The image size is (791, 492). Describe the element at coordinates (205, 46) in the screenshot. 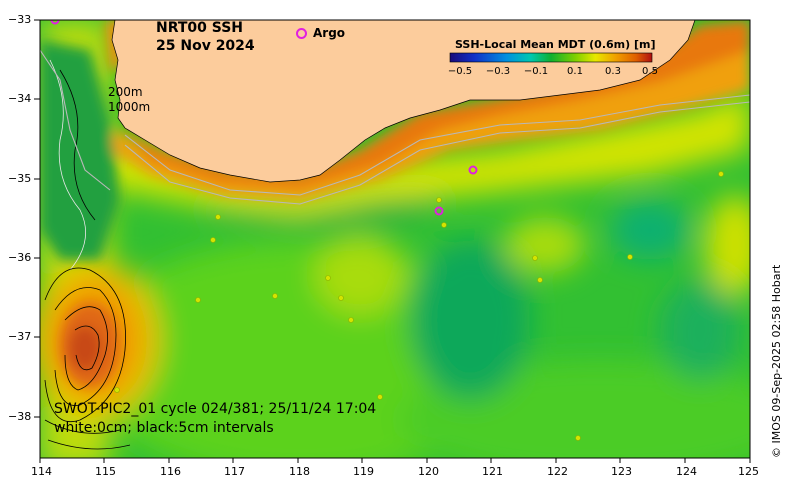

I see `title-date: 25 Nov 2024` at that location.